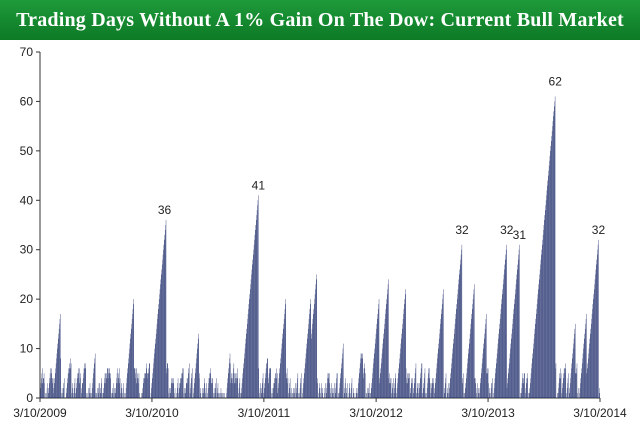  Describe the element at coordinates (27, 52) in the screenshot. I see `y-tick-label: 70` at that location.